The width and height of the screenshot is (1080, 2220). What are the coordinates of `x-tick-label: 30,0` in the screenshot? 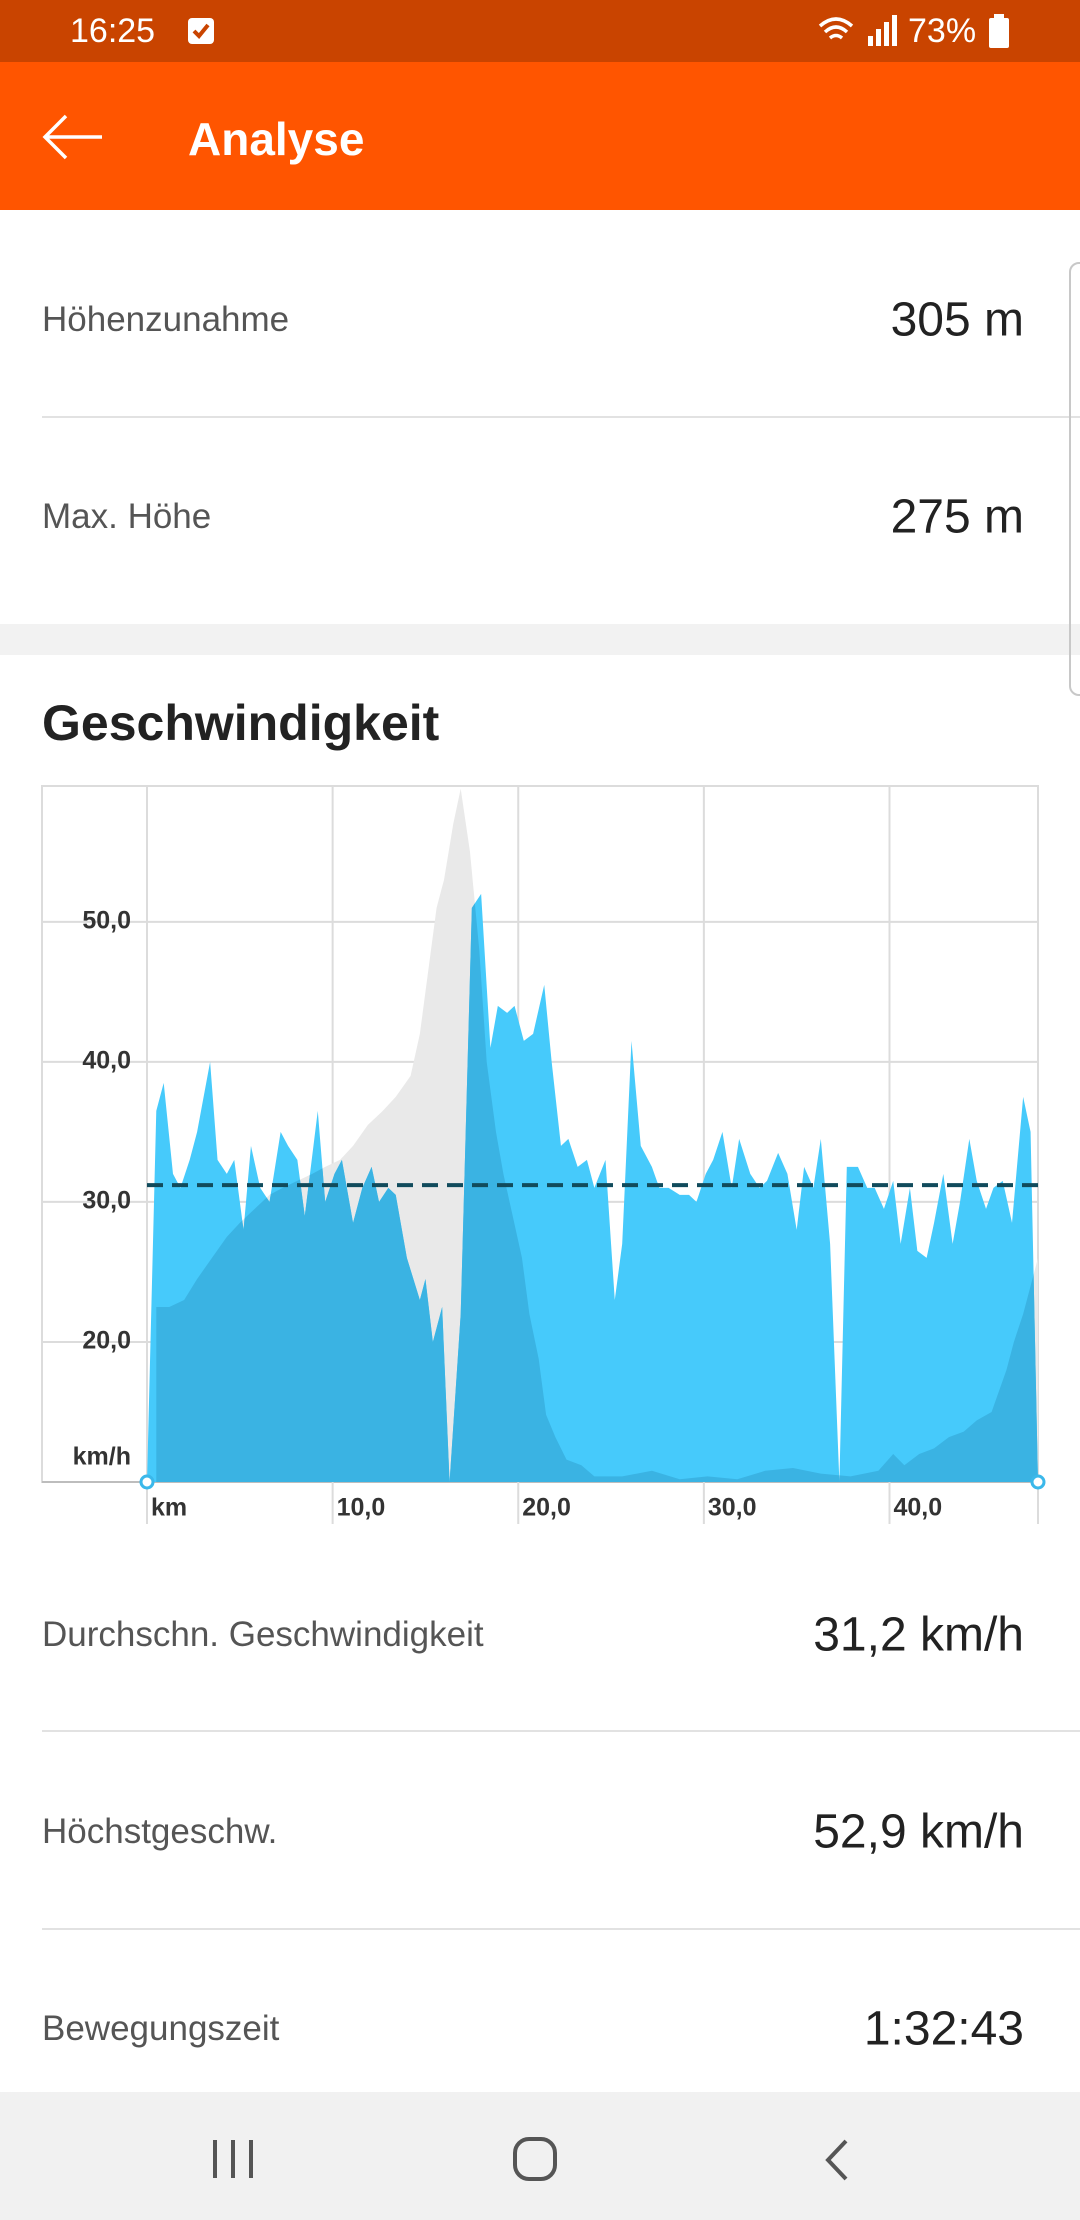 It's located at (732, 1508).